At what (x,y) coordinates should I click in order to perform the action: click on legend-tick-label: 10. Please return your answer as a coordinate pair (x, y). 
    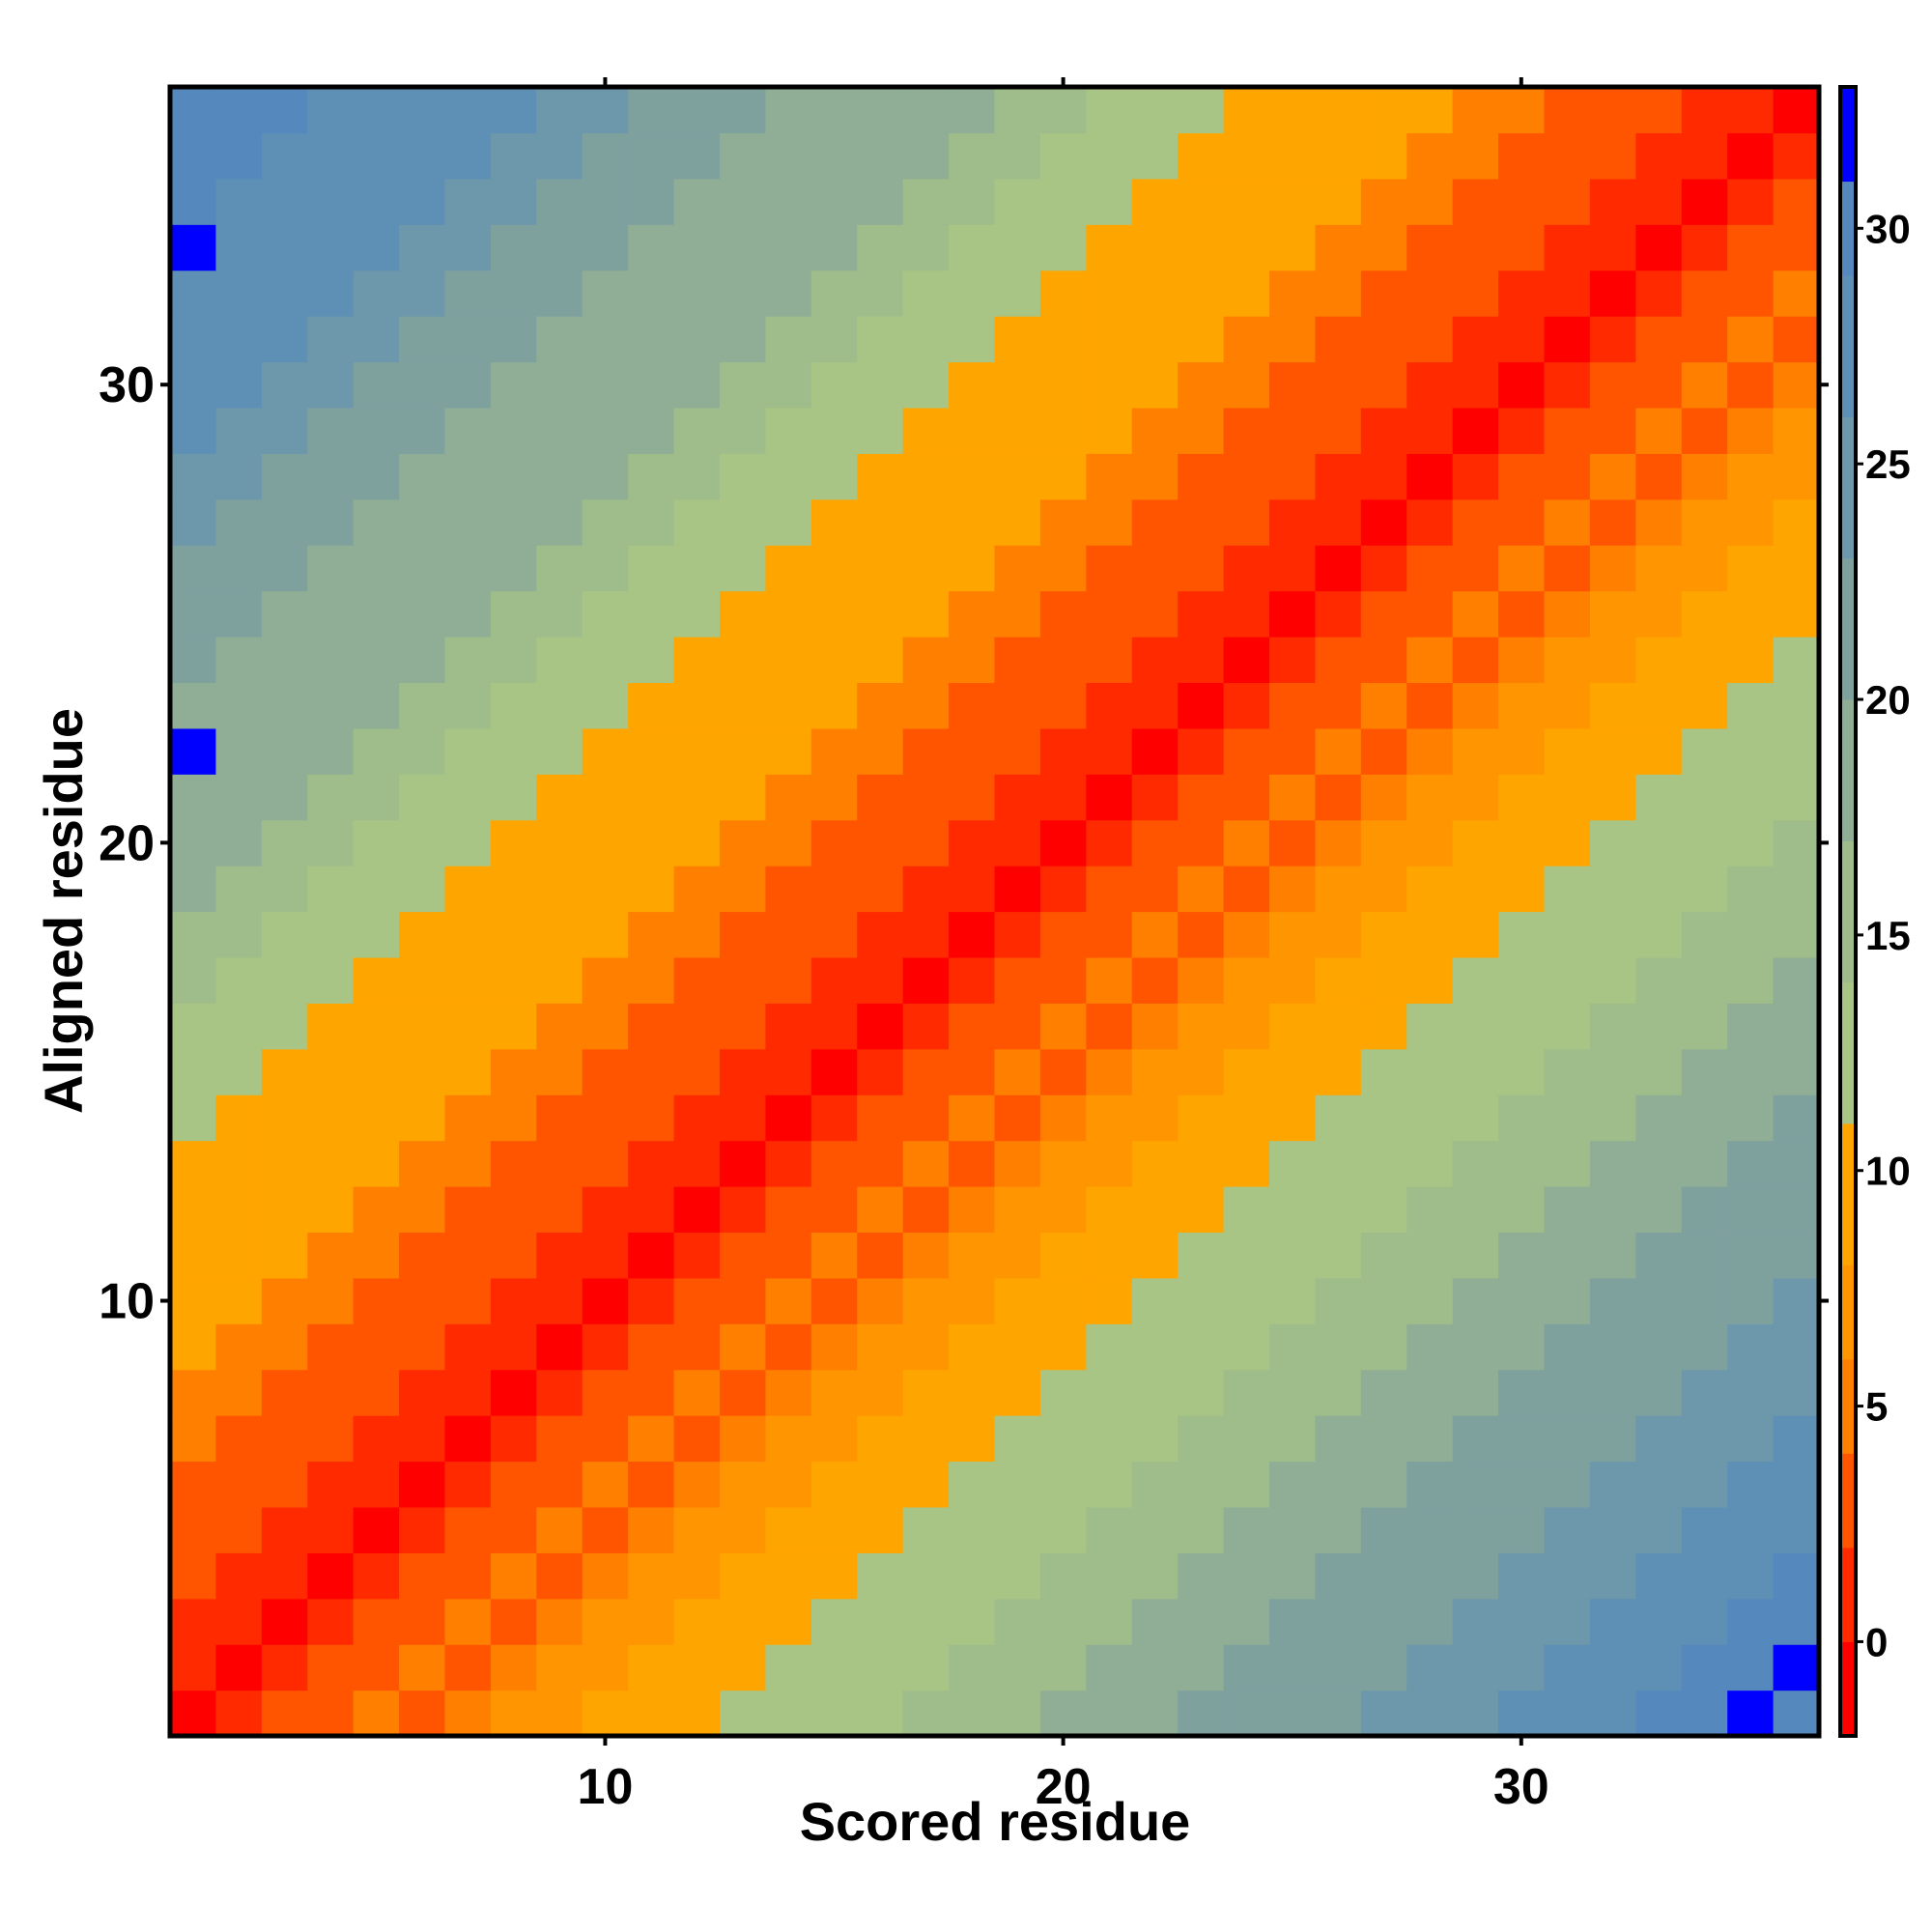
    Looking at the image, I should click on (1888, 1171).